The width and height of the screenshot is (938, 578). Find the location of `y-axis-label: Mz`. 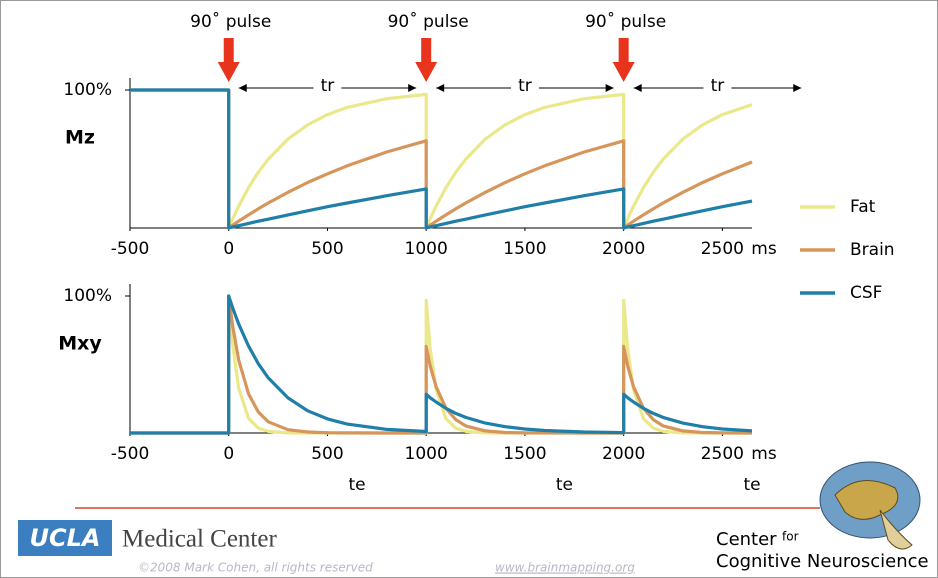

y-axis-label: Mz is located at coordinates (80, 138).